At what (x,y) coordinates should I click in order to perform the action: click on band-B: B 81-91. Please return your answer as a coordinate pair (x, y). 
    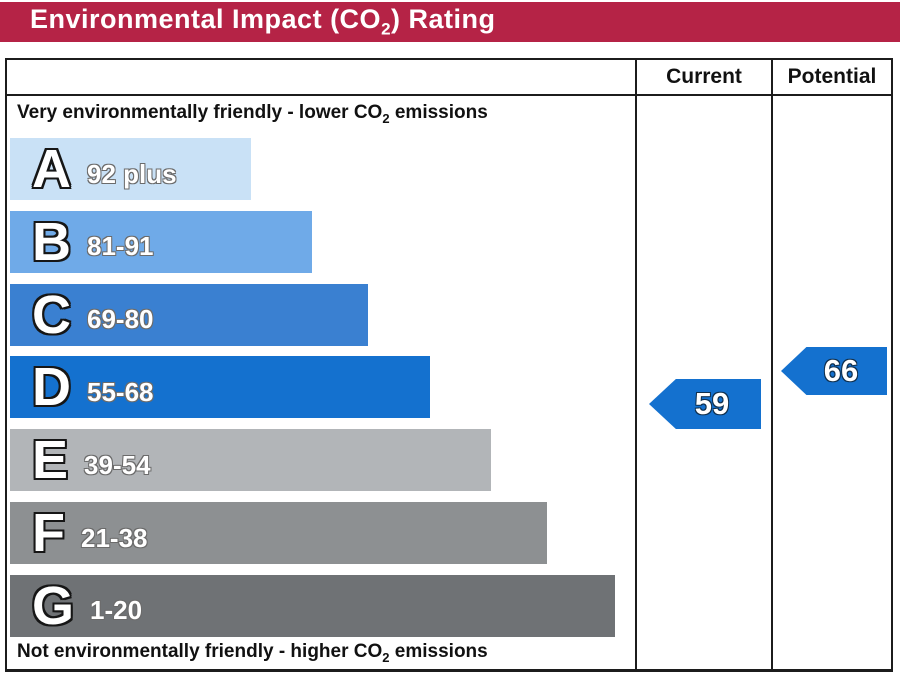
    Looking at the image, I should click on (161, 241).